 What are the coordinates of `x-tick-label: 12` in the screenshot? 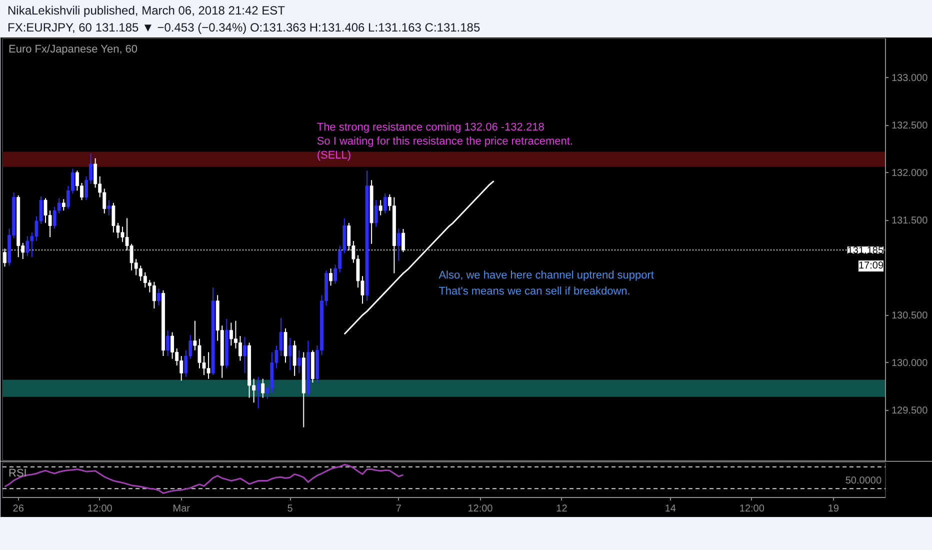 It's located at (562, 509).